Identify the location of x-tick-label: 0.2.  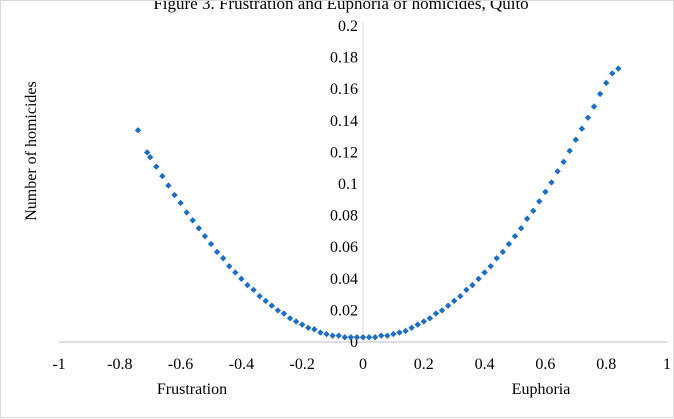
(424, 364).